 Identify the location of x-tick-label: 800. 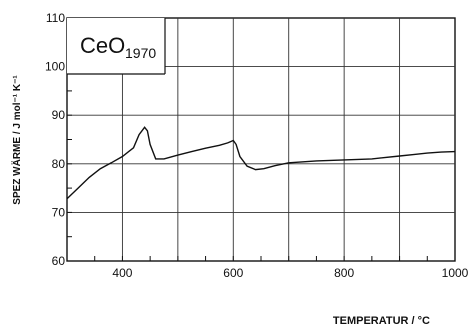
(344, 273).